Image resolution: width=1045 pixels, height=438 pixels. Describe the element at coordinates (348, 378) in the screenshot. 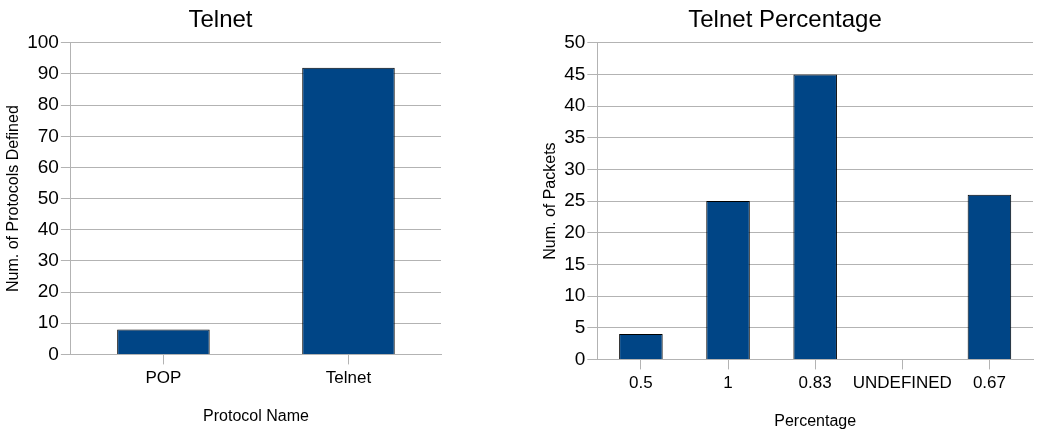

I see `x-tick-label: Telnet` at that location.